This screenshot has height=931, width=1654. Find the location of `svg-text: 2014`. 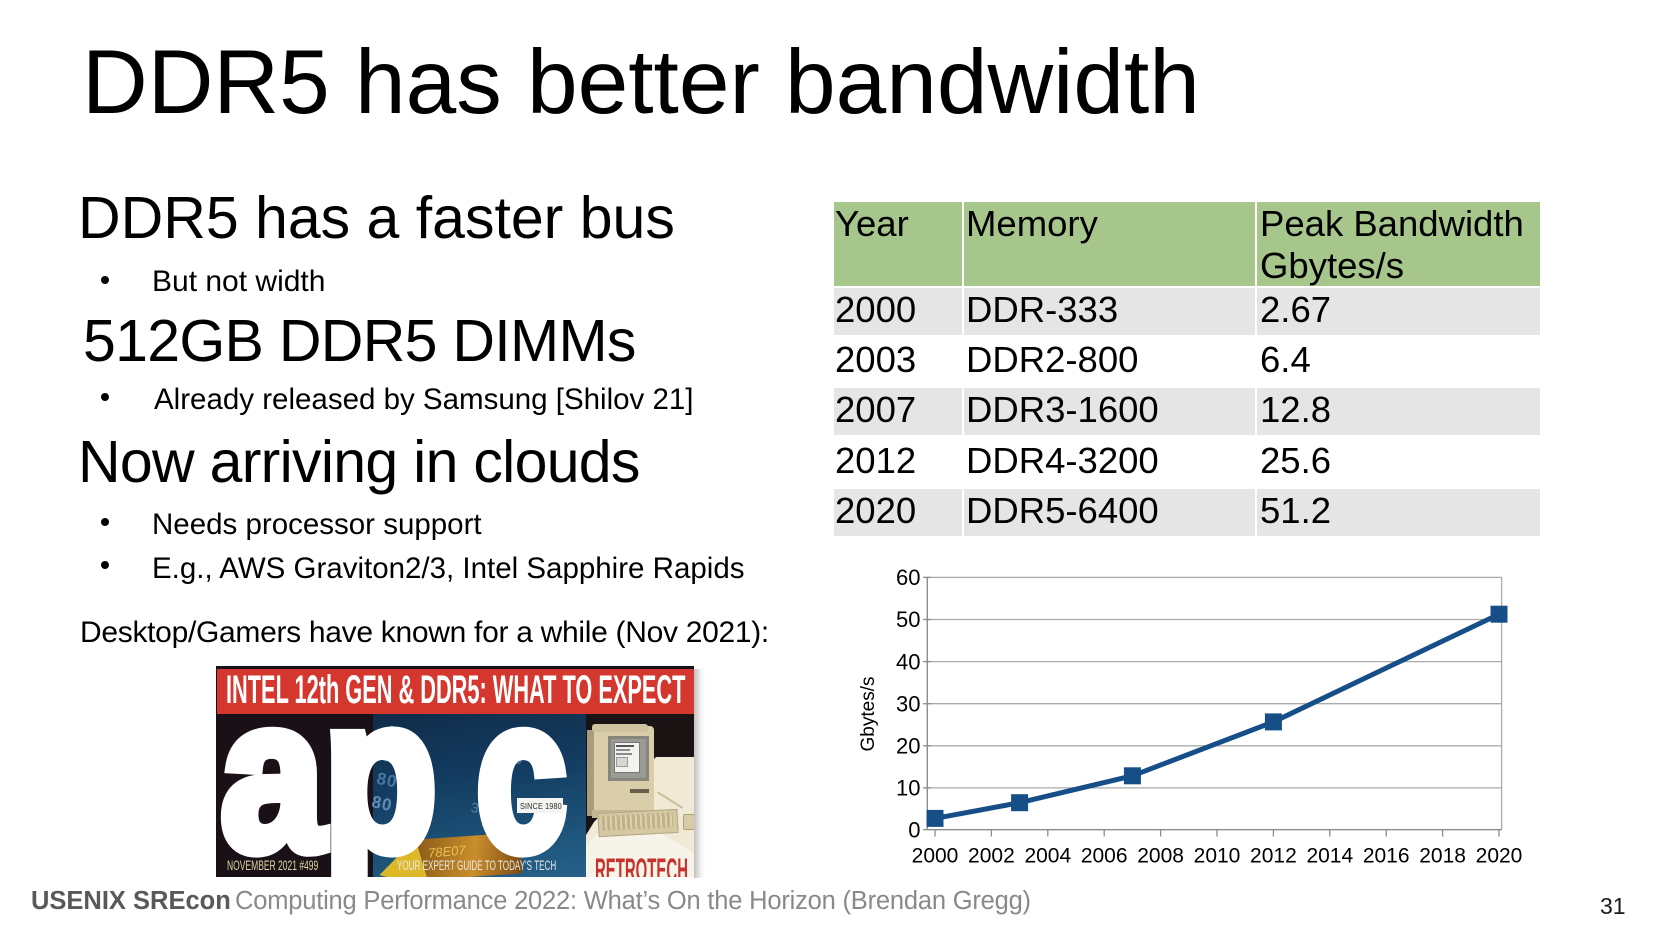

svg-text: 2014 is located at coordinates (1329, 856).